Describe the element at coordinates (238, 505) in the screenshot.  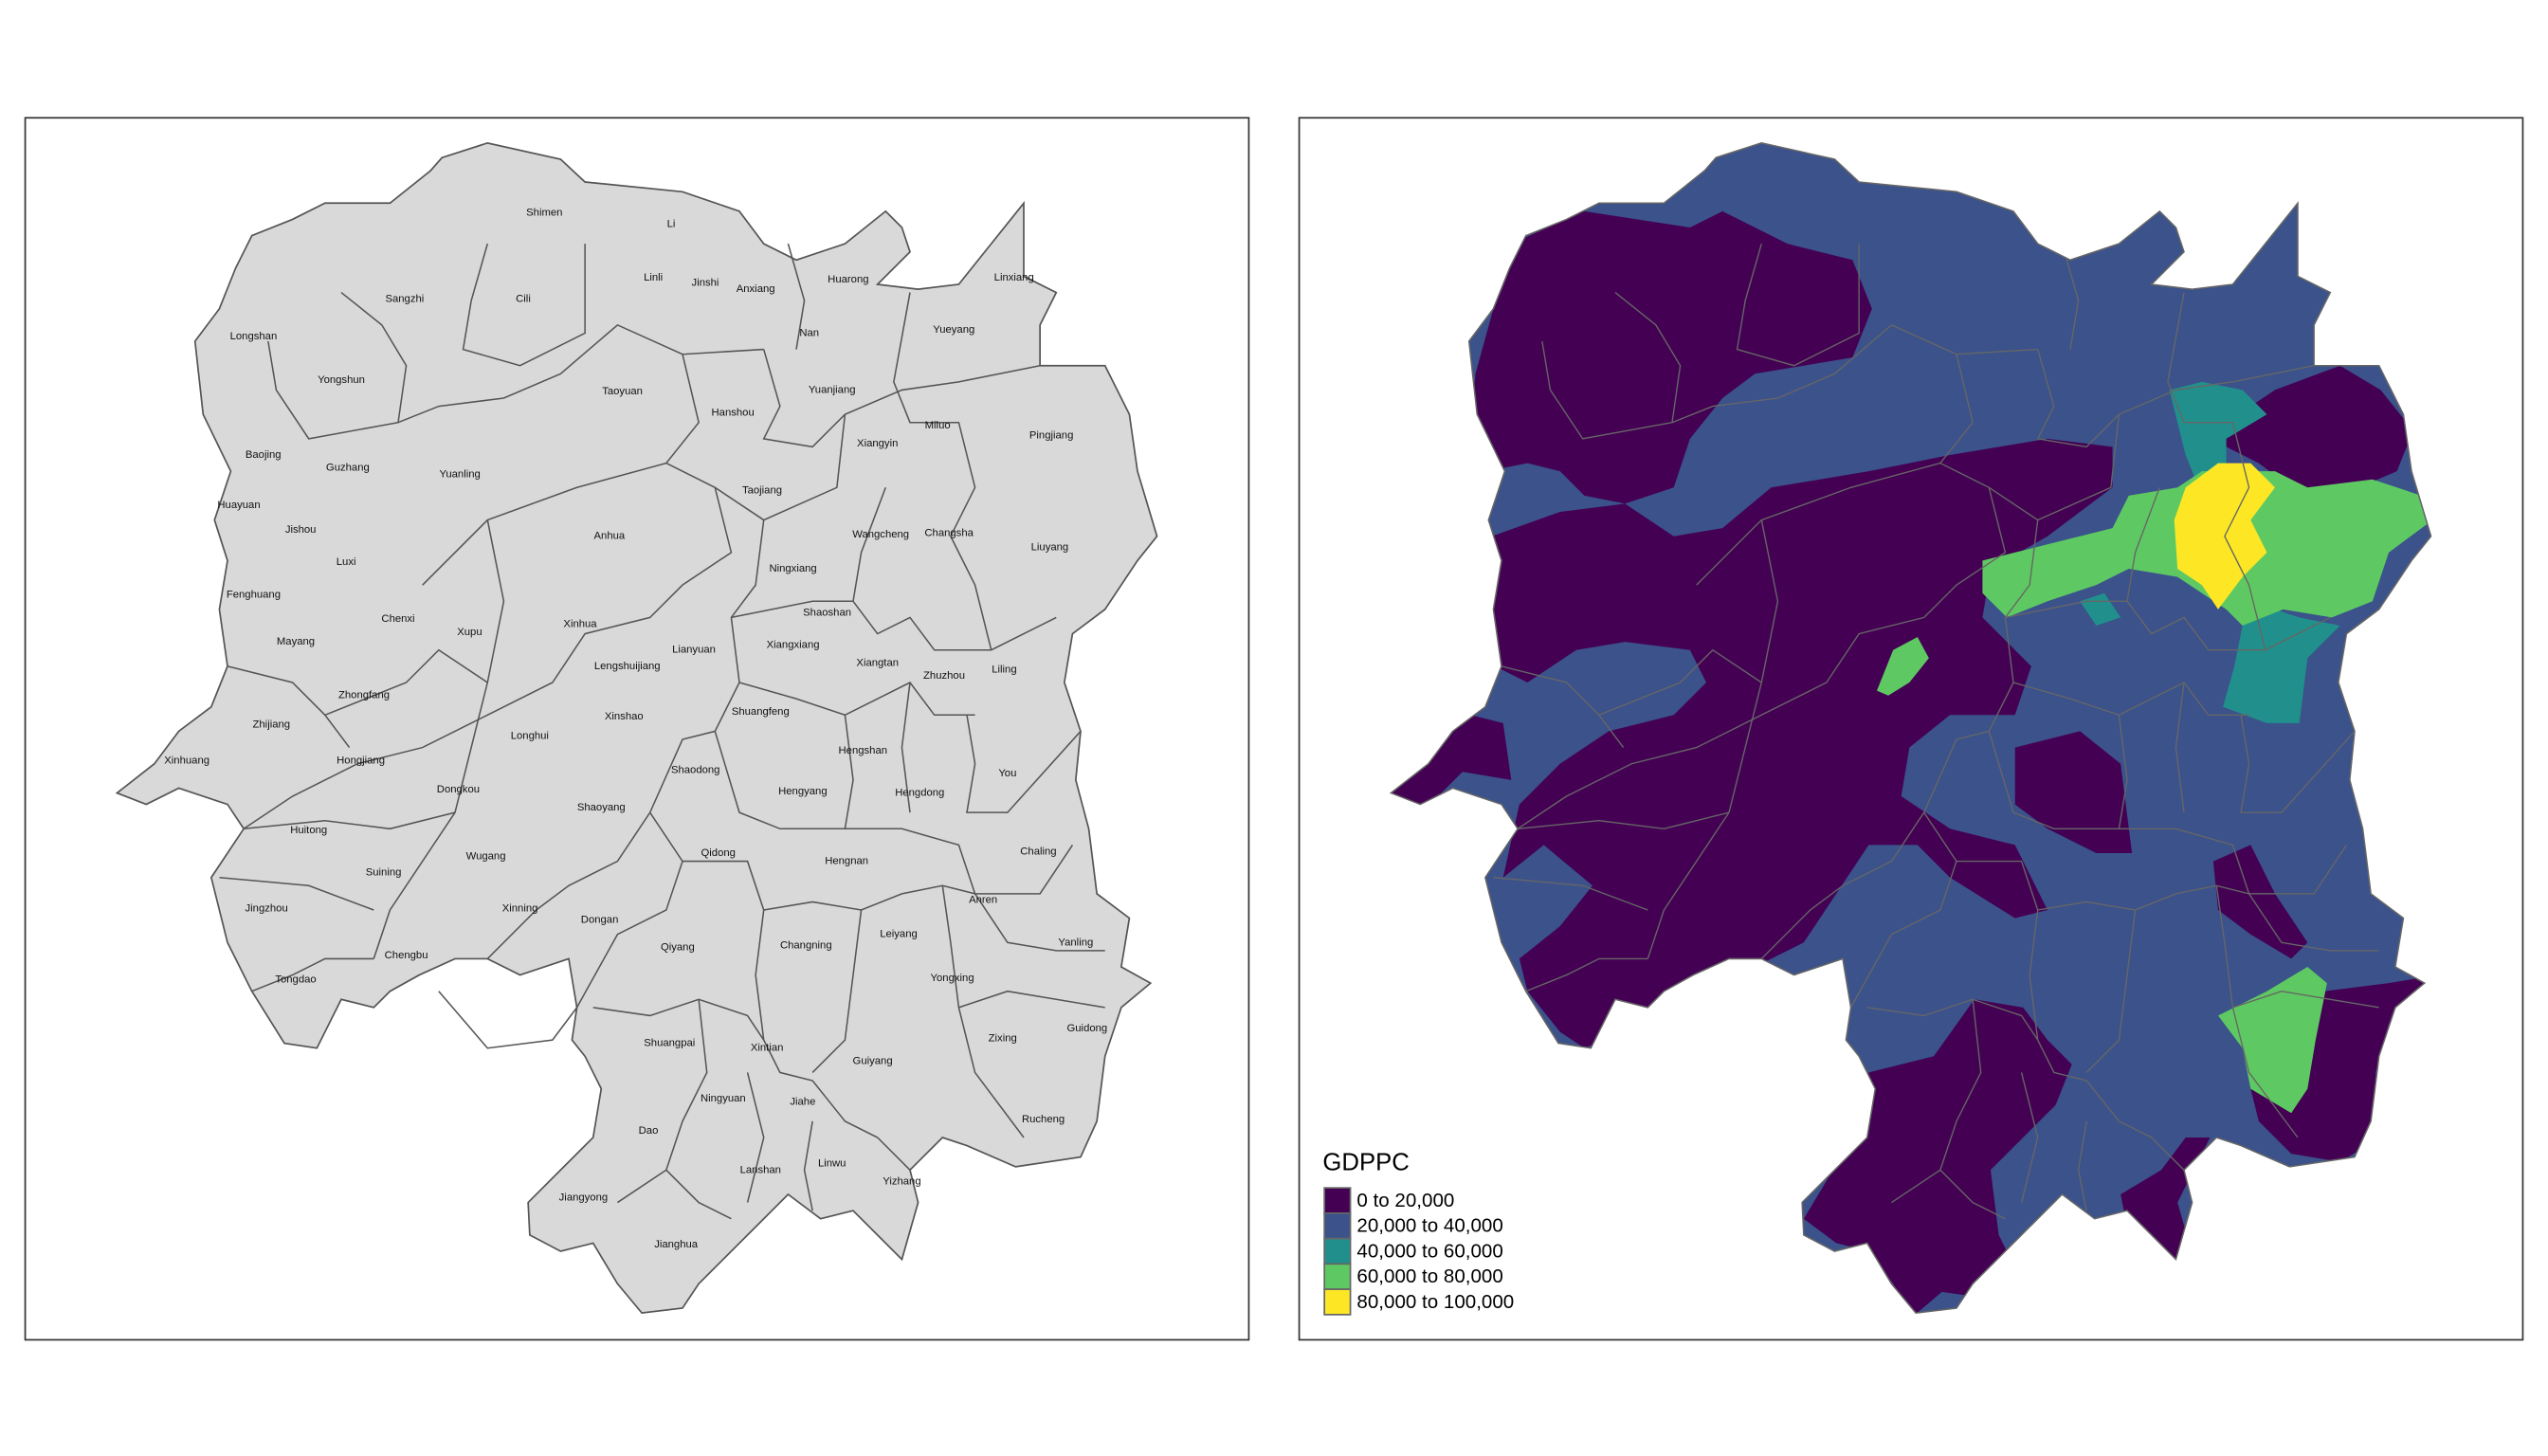
I see `county-label: Huayuan` at that location.